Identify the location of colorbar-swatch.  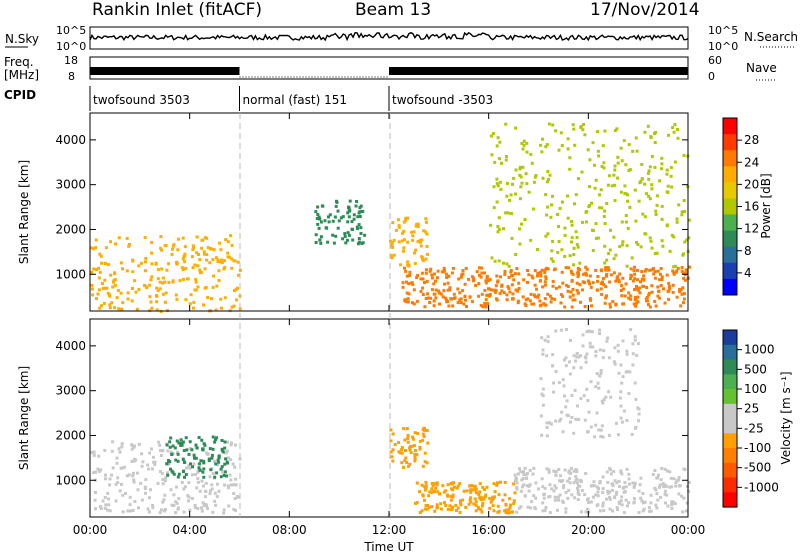
(730, 271).